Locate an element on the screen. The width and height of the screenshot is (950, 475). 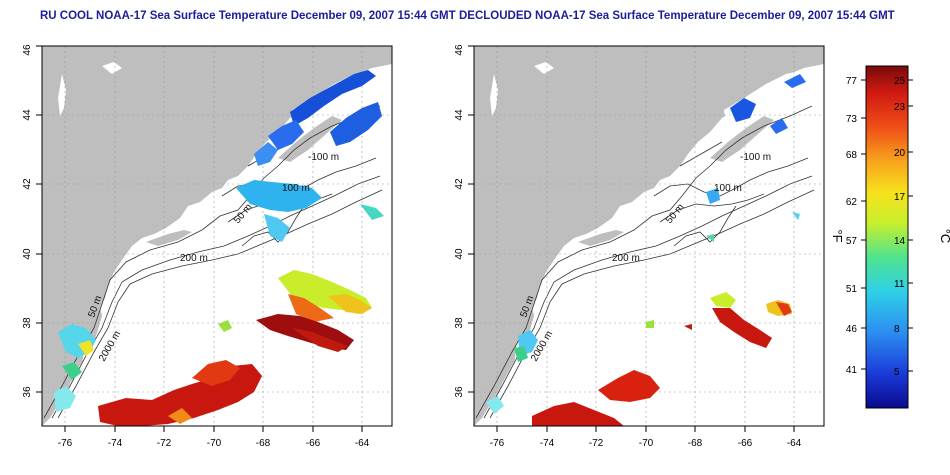
right-lon-ticks: -76 -74 -72 -70 -68 -66 -64 is located at coordinates (646, 443).